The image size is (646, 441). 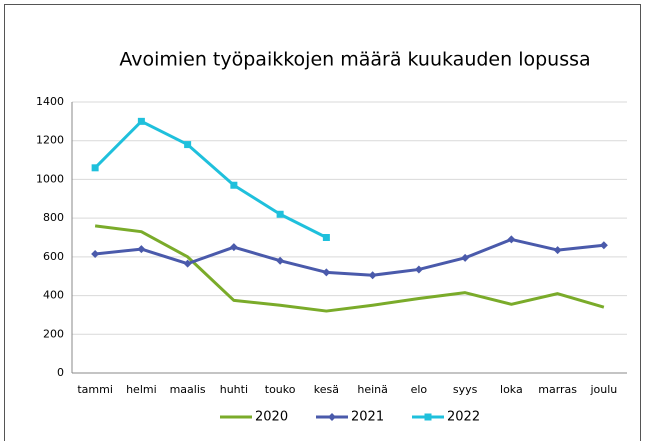 I want to click on x-tick-label: marras, so click(x=557, y=389).